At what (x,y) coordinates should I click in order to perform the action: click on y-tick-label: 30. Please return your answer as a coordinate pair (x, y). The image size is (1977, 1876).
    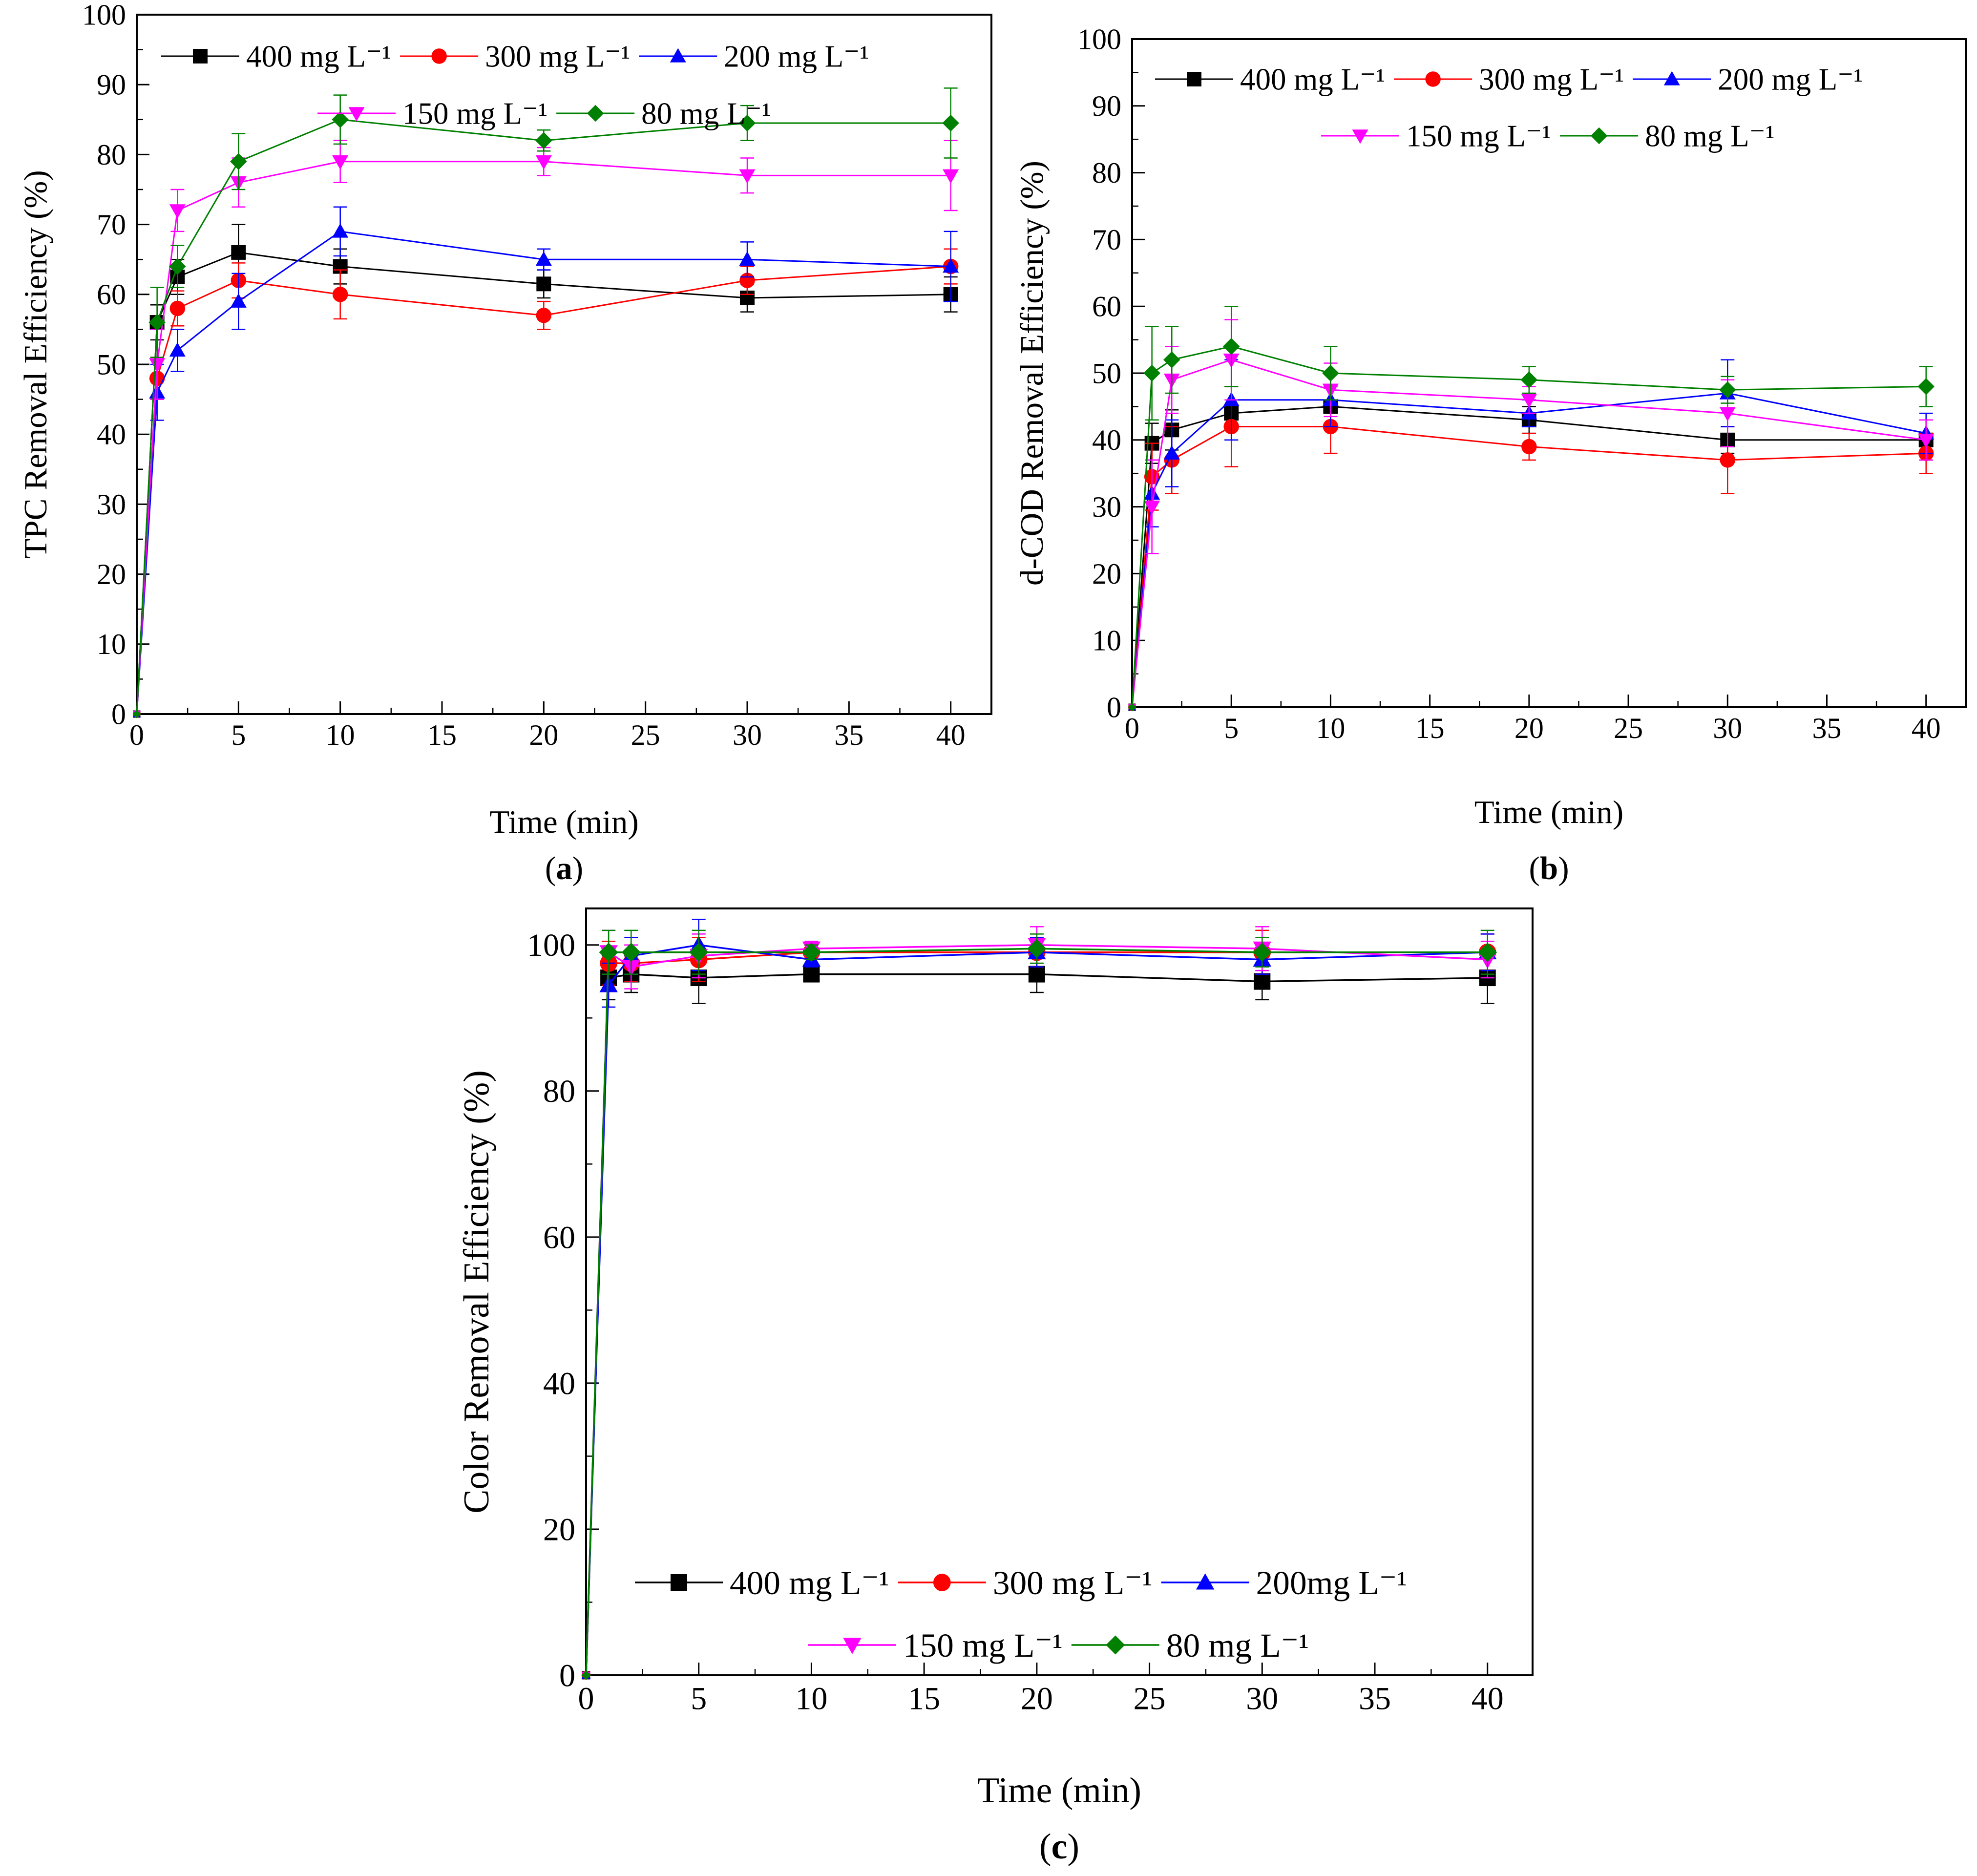
    Looking at the image, I should click on (111, 504).